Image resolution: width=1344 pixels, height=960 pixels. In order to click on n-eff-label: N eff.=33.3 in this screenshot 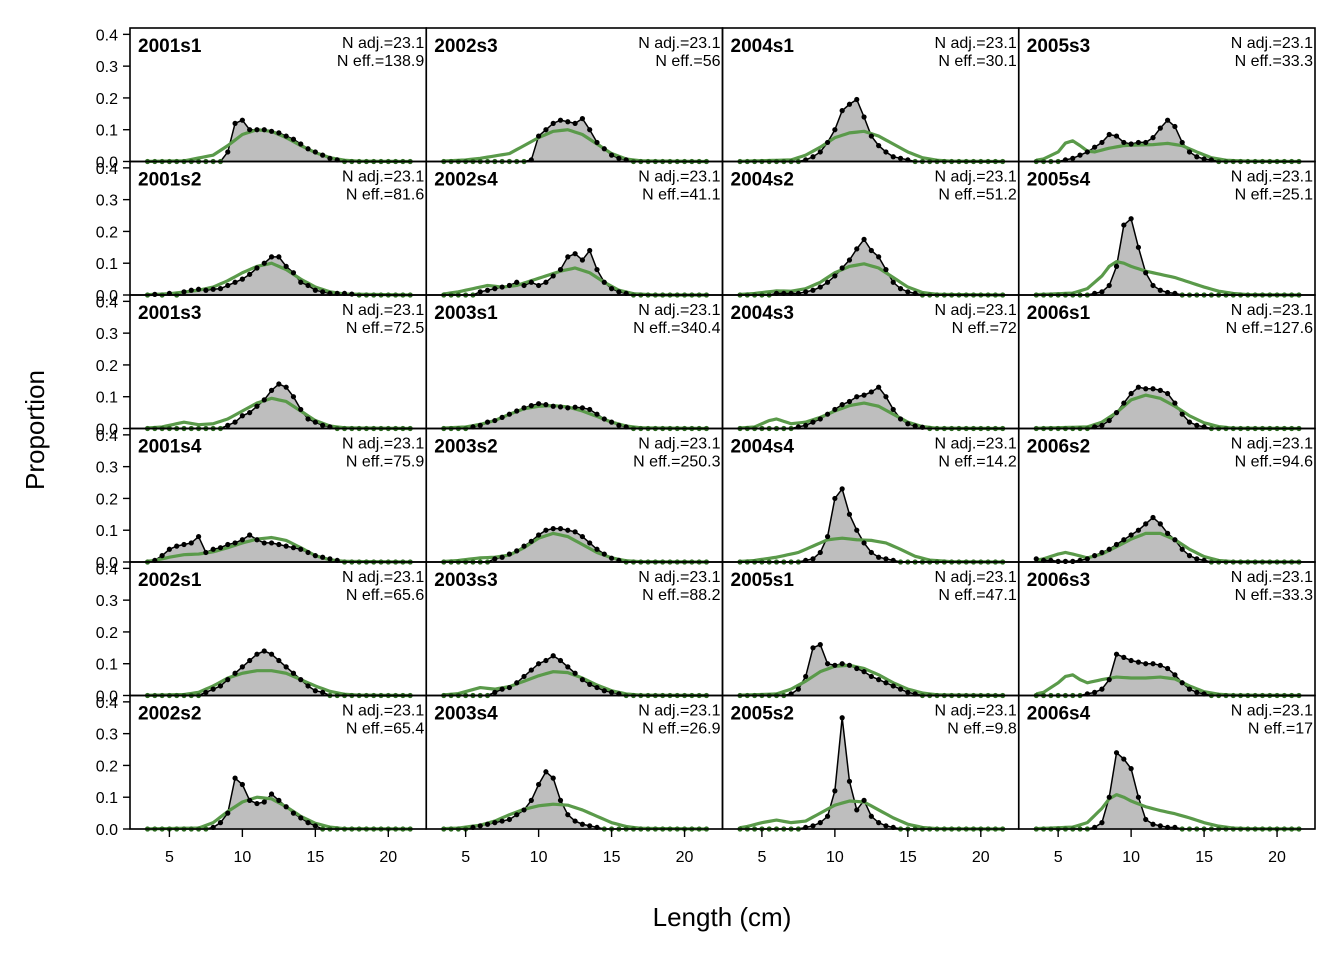, I will do `click(1274, 595)`.